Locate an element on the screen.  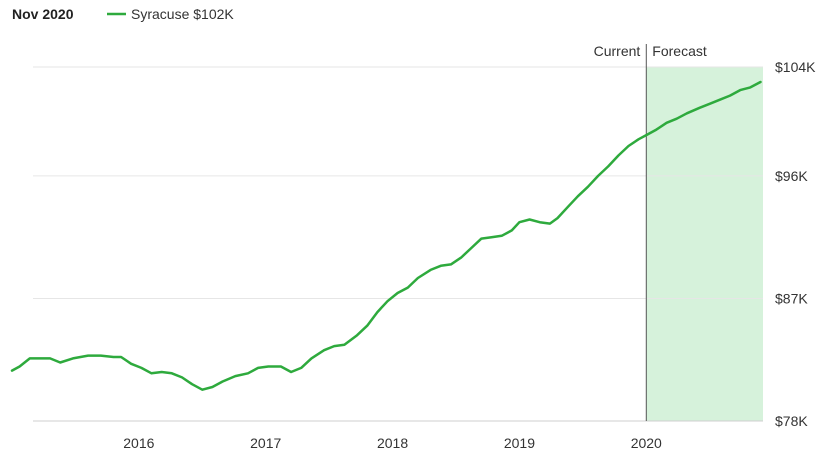
legend-series-label: Syracuse $102K is located at coordinates (182, 14).